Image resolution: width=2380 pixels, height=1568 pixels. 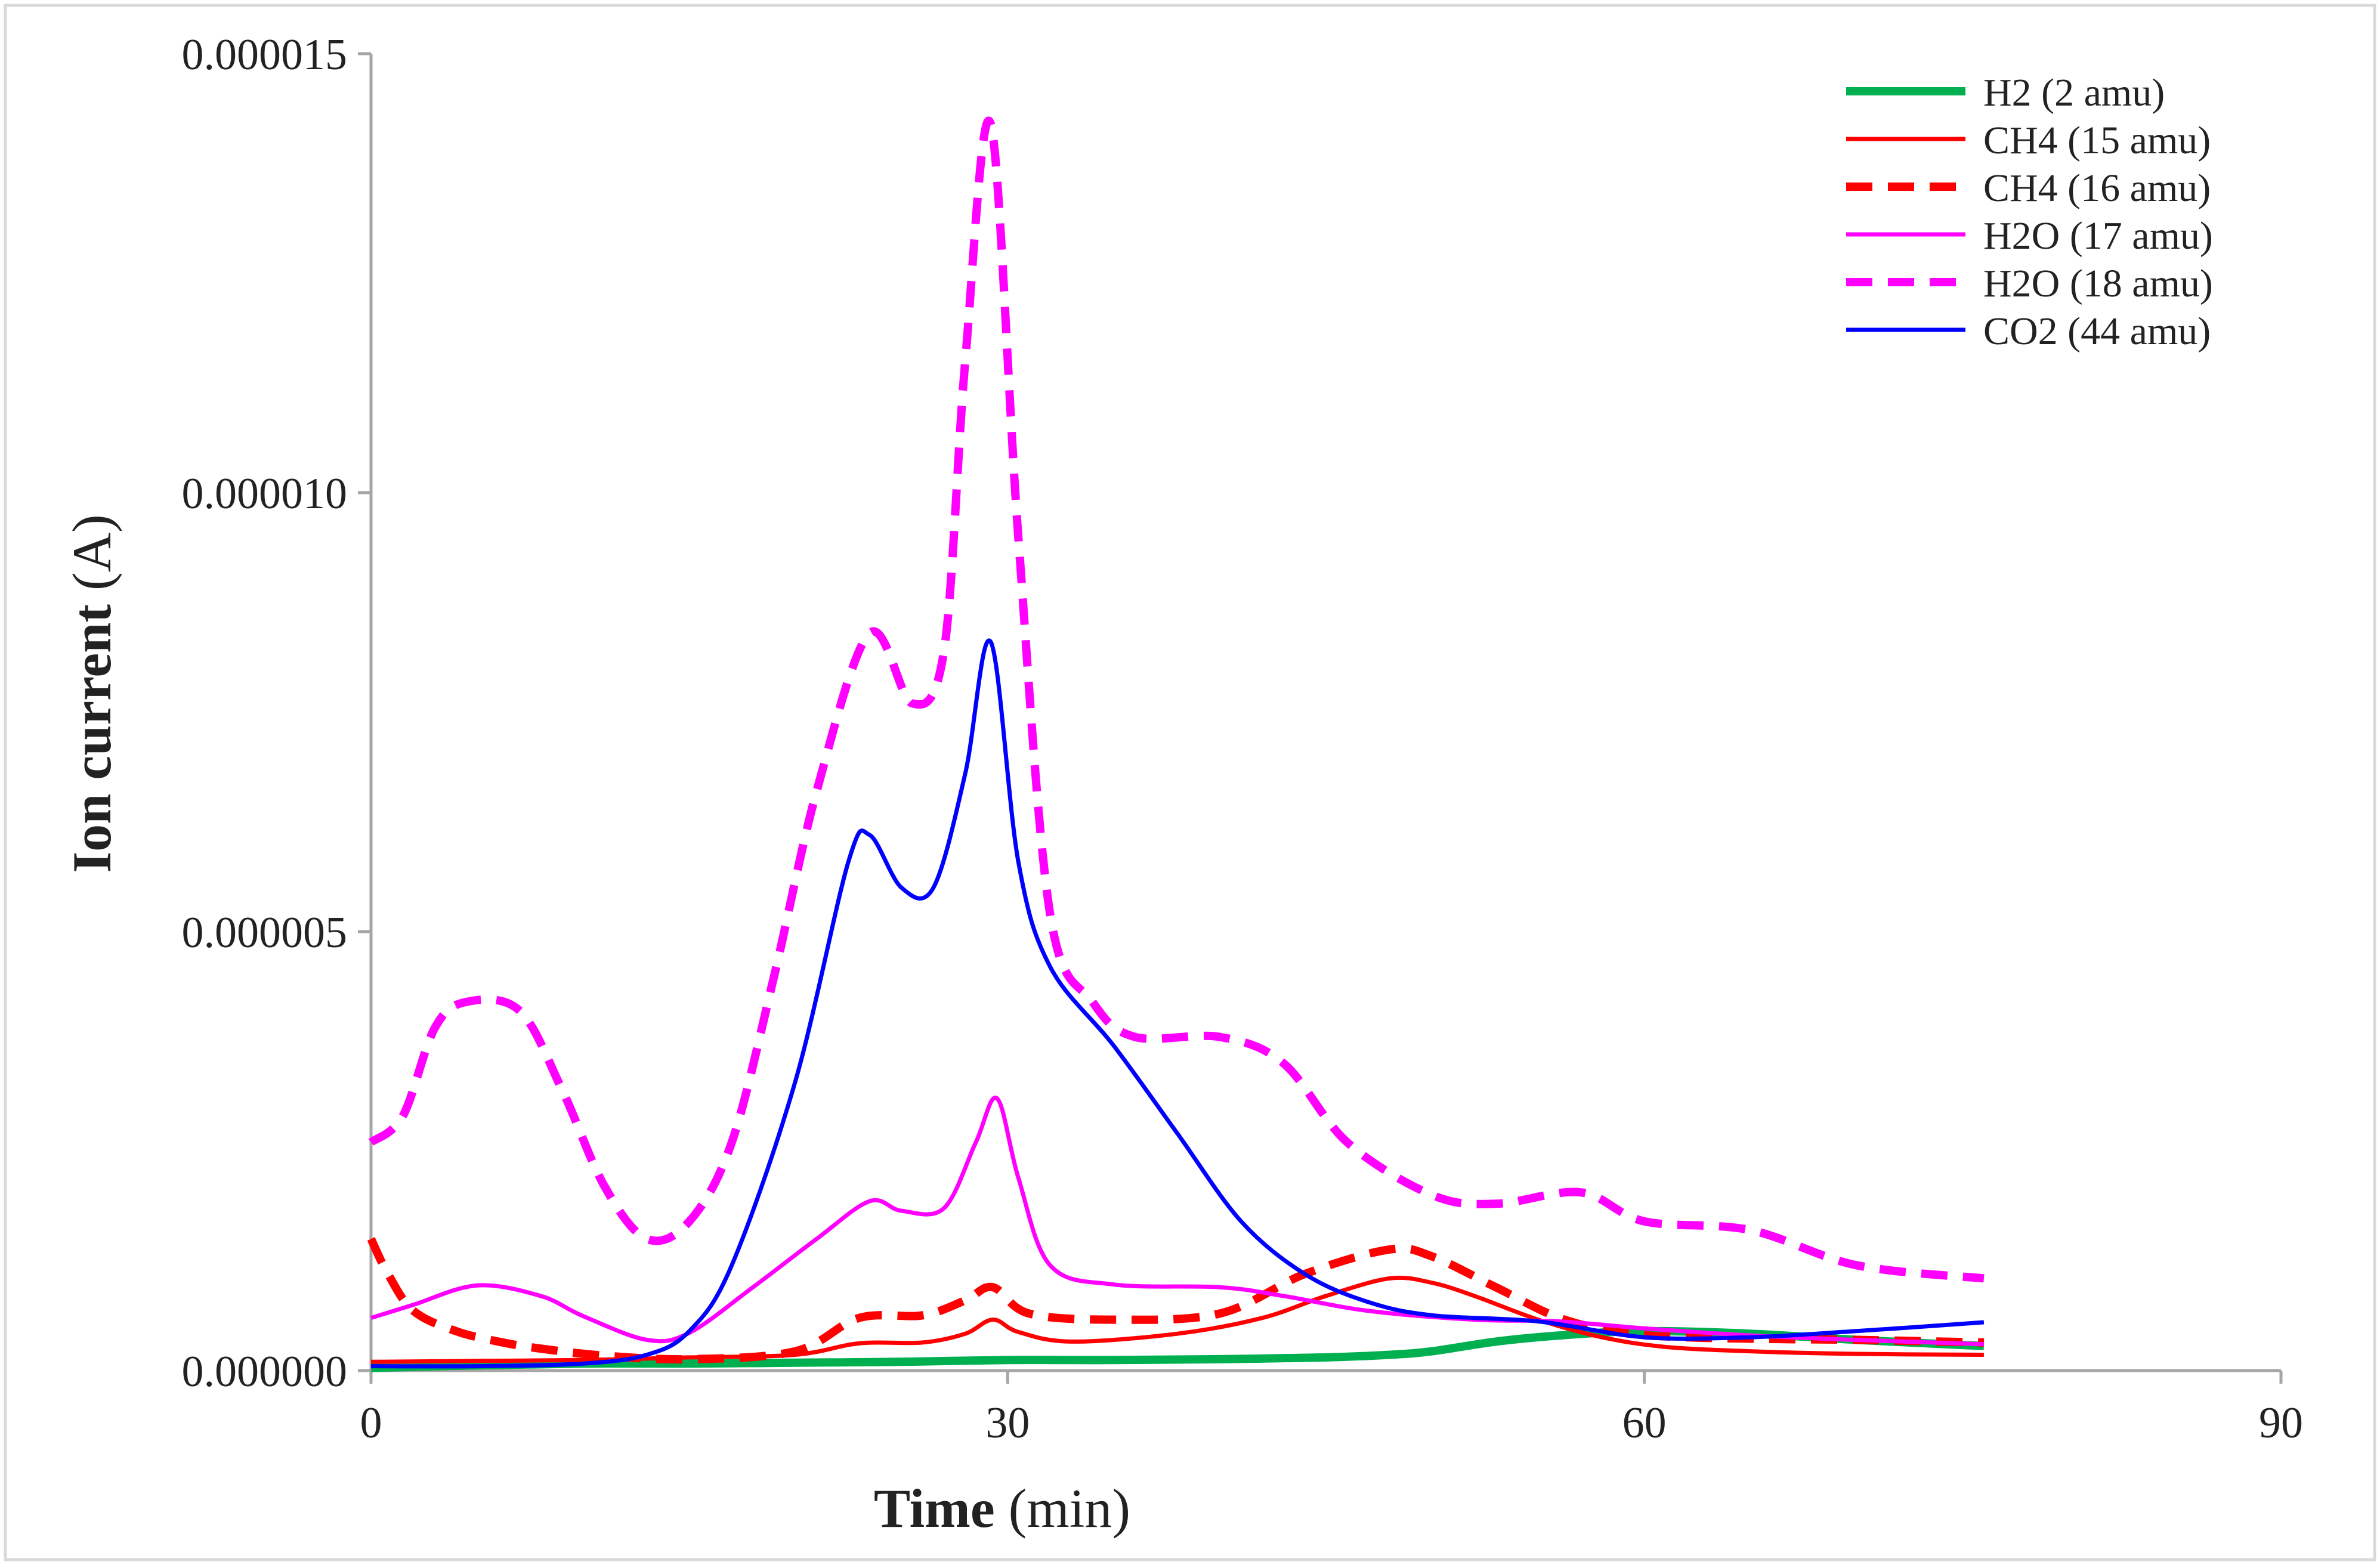 I want to click on legend-item: H2O (18 amu), so click(x=2029, y=283).